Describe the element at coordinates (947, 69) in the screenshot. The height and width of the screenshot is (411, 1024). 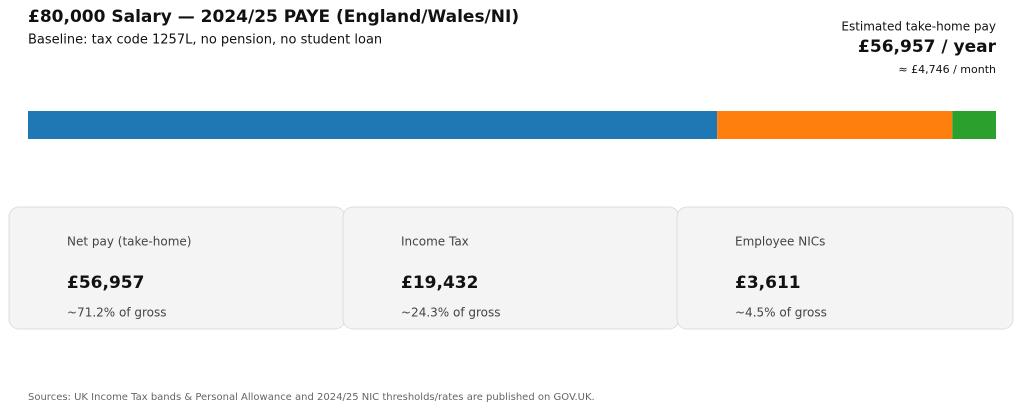
I see `headline-monthly: ≈ £4,746 / month` at that location.